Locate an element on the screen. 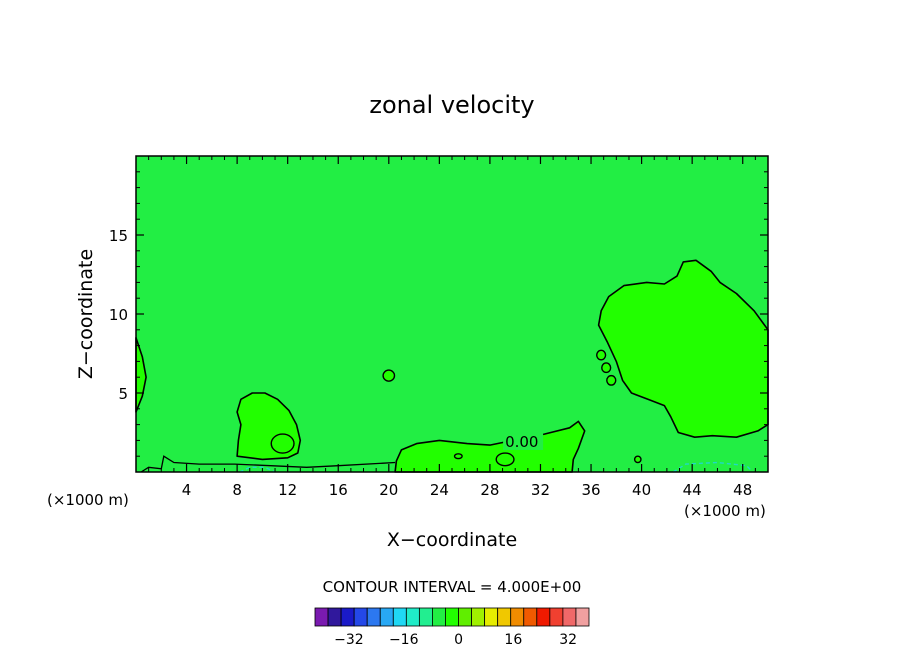 Image resolution: width=904 pixels, height=654 pixels. colorbar-tick-label: −32 is located at coordinates (349, 640).